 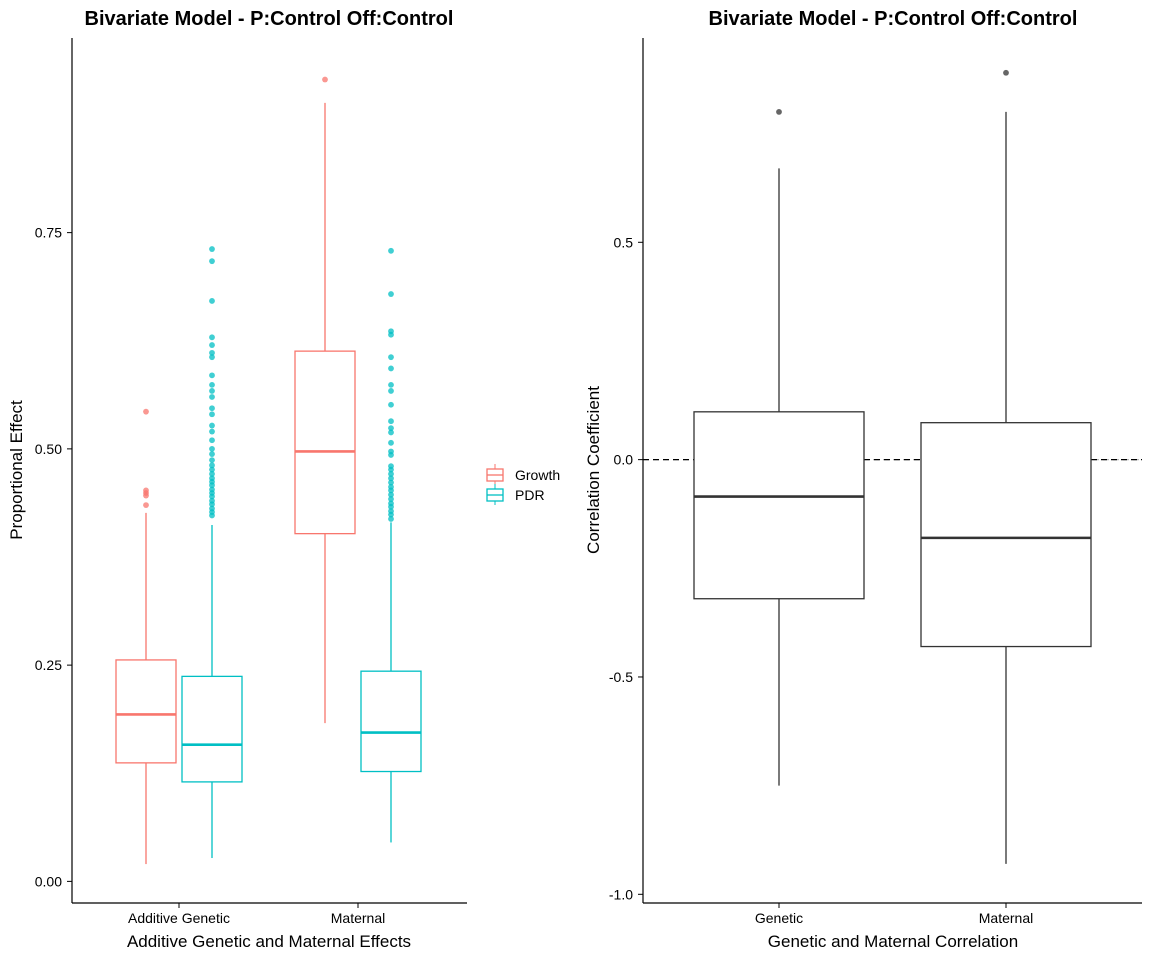 What do you see at coordinates (179, 918) in the screenshot?
I see `left-x-tick-label-0: Additive Genetic` at bounding box center [179, 918].